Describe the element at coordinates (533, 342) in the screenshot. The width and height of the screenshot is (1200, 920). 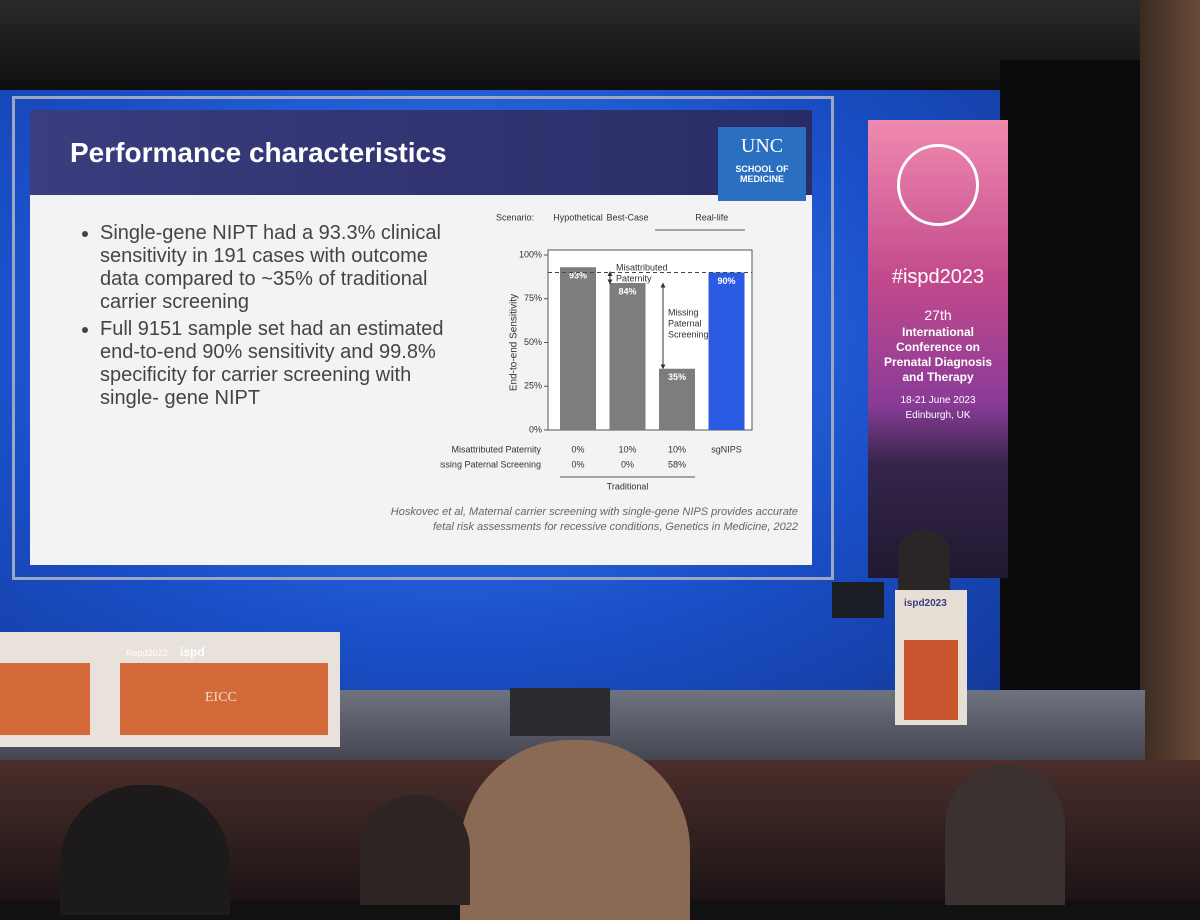
I see `y-tick-label: 50%` at that location.